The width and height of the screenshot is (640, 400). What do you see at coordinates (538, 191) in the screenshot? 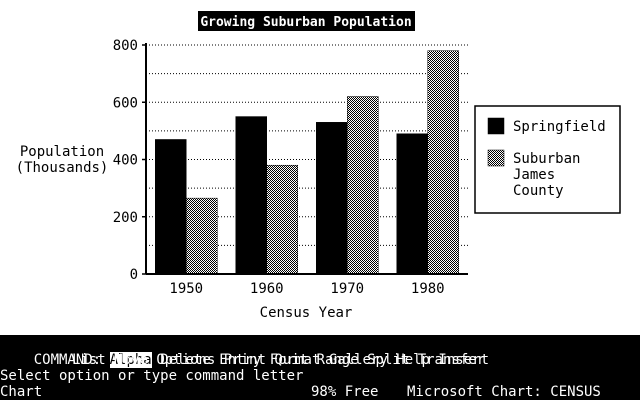
I see `legend-label-2: County` at bounding box center [538, 191].